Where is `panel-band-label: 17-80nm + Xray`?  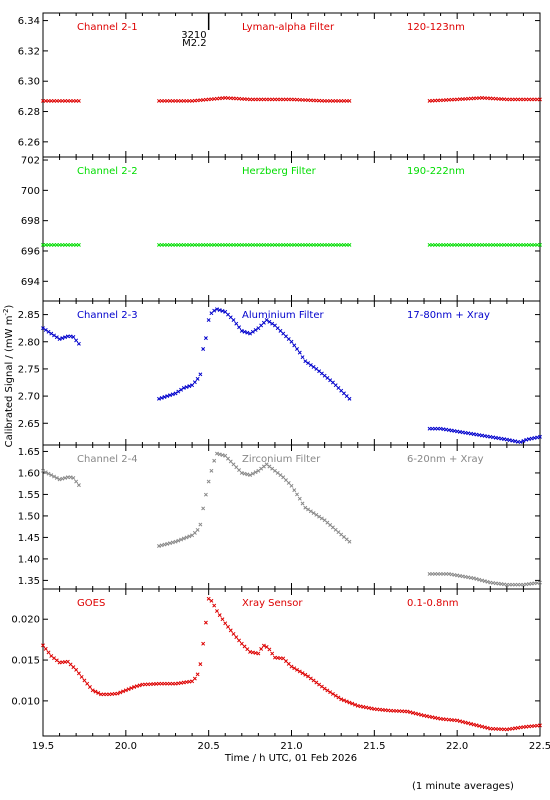
panel-band-label: 17-80nm + Xray is located at coordinates (448, 315).